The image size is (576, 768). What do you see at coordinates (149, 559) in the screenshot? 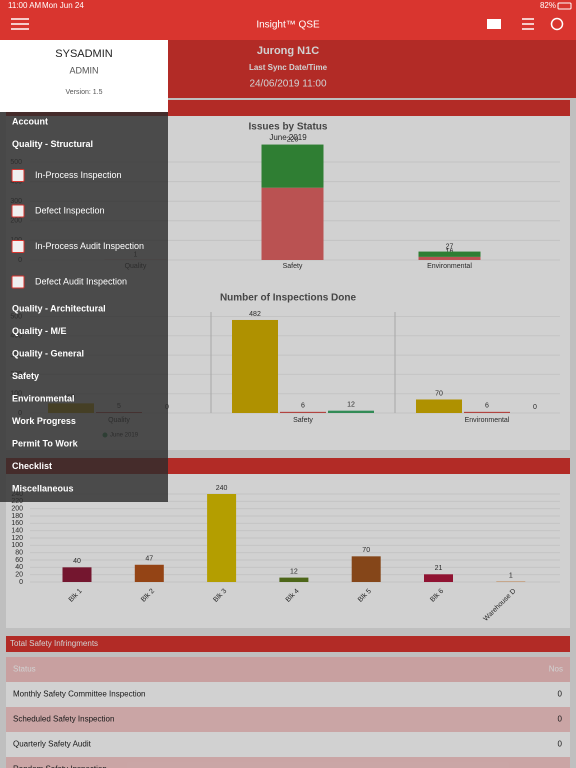
I see `value-label: 47` at bounding box center [149, 559].